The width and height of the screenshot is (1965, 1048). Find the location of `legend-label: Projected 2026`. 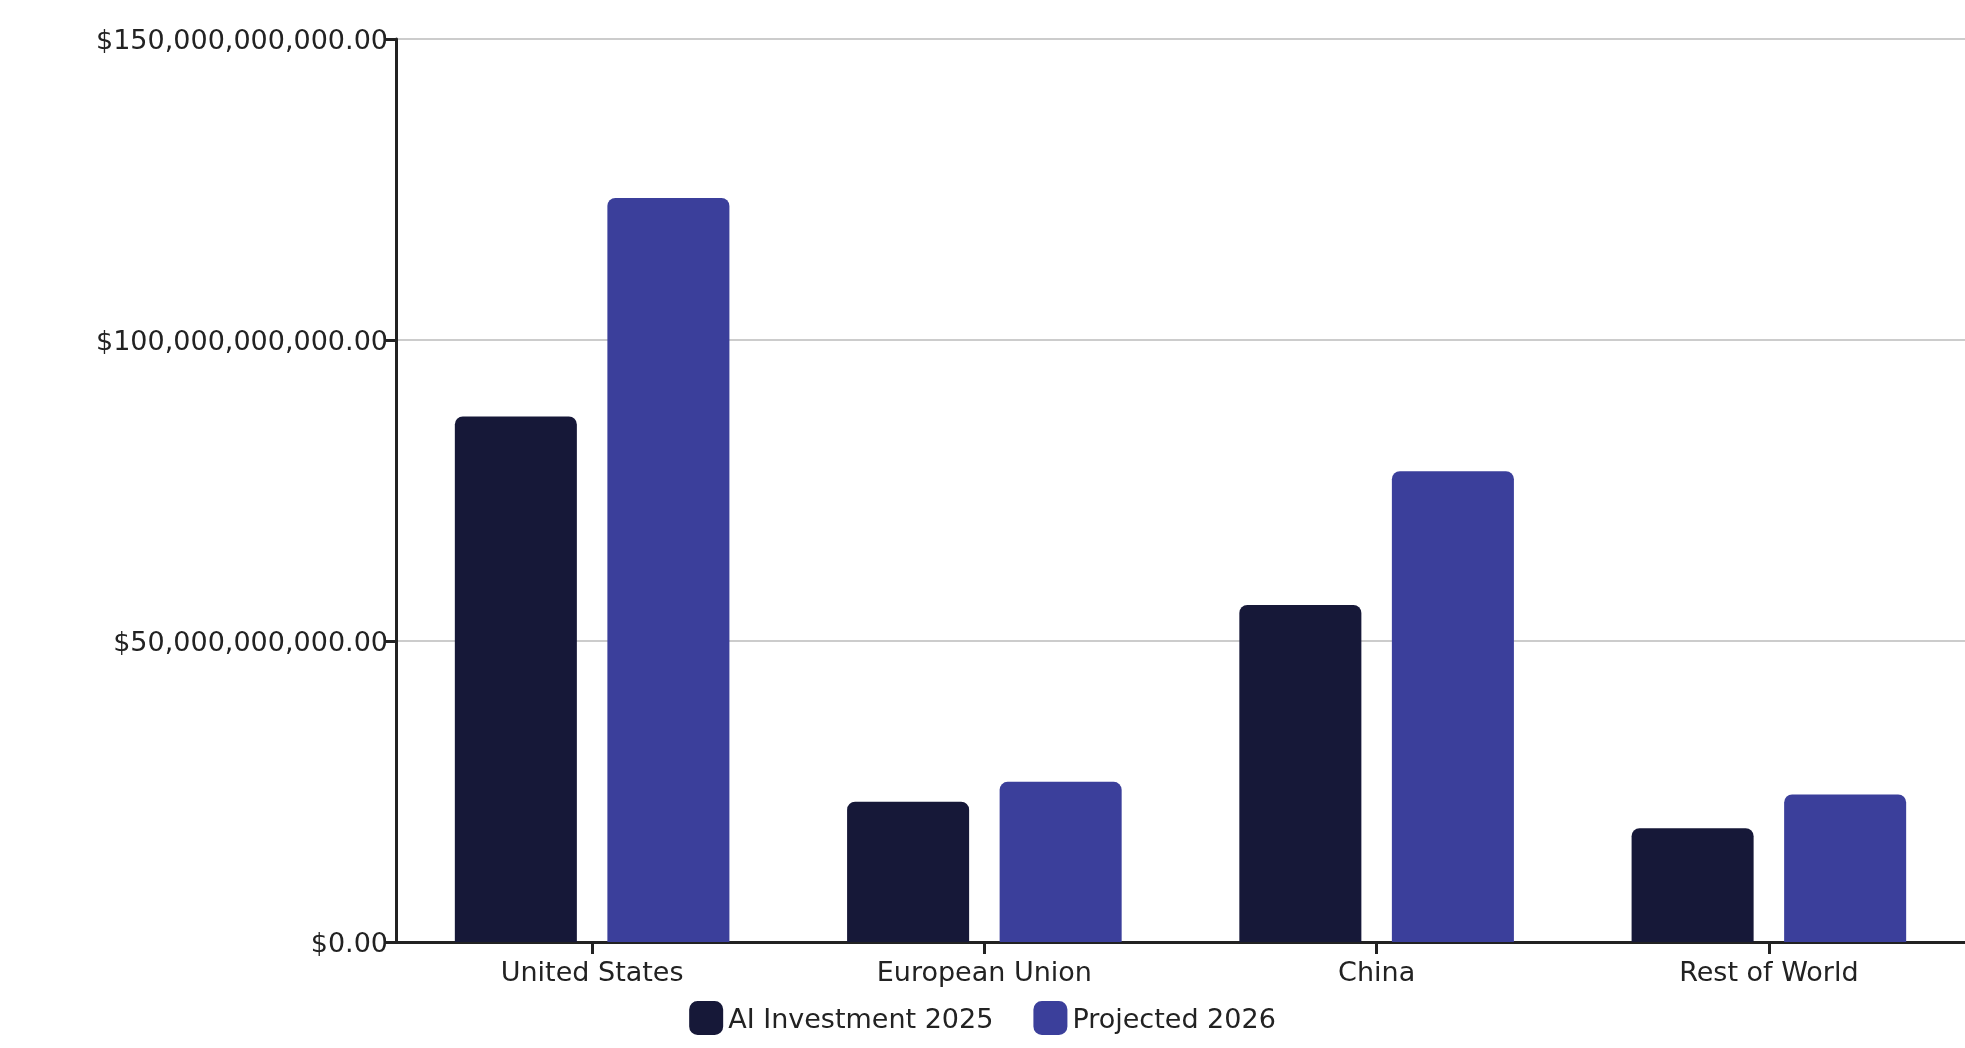

legend-label: Projected 2026 is located at coordinates (1174, 1018).